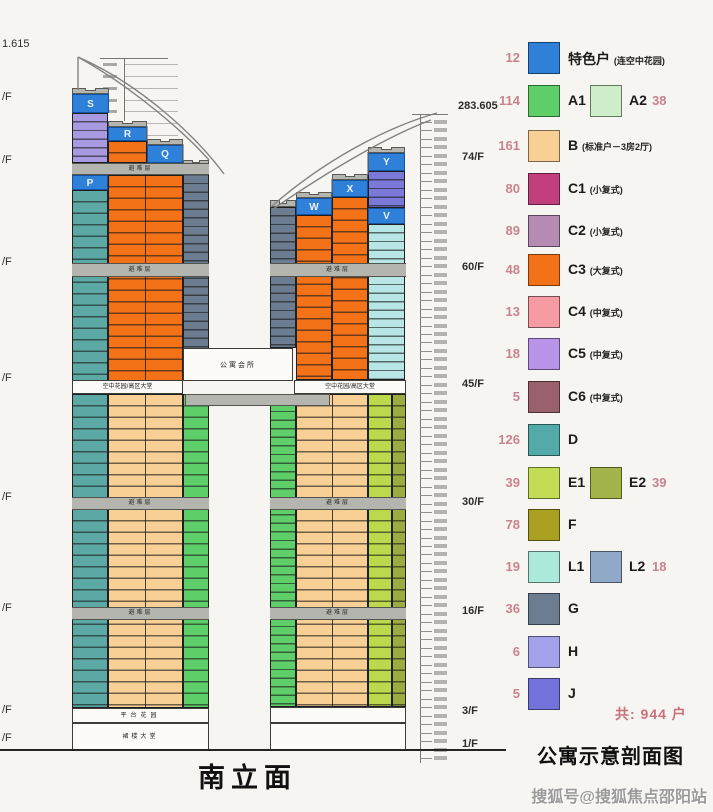 The height and width of the screenshot is (812, 713). I want to click on legend-row-C2: 89 C2 (小复式), so click(601, 231).